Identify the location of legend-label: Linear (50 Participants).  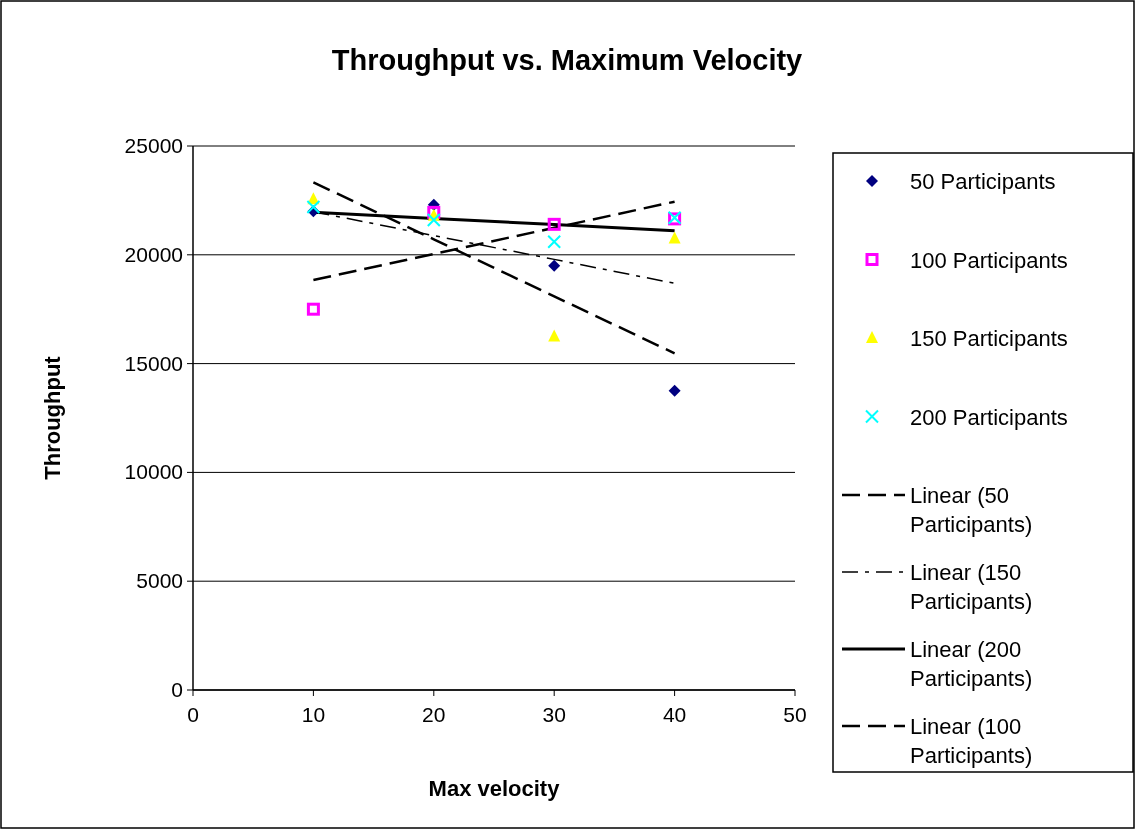
(971, 510).